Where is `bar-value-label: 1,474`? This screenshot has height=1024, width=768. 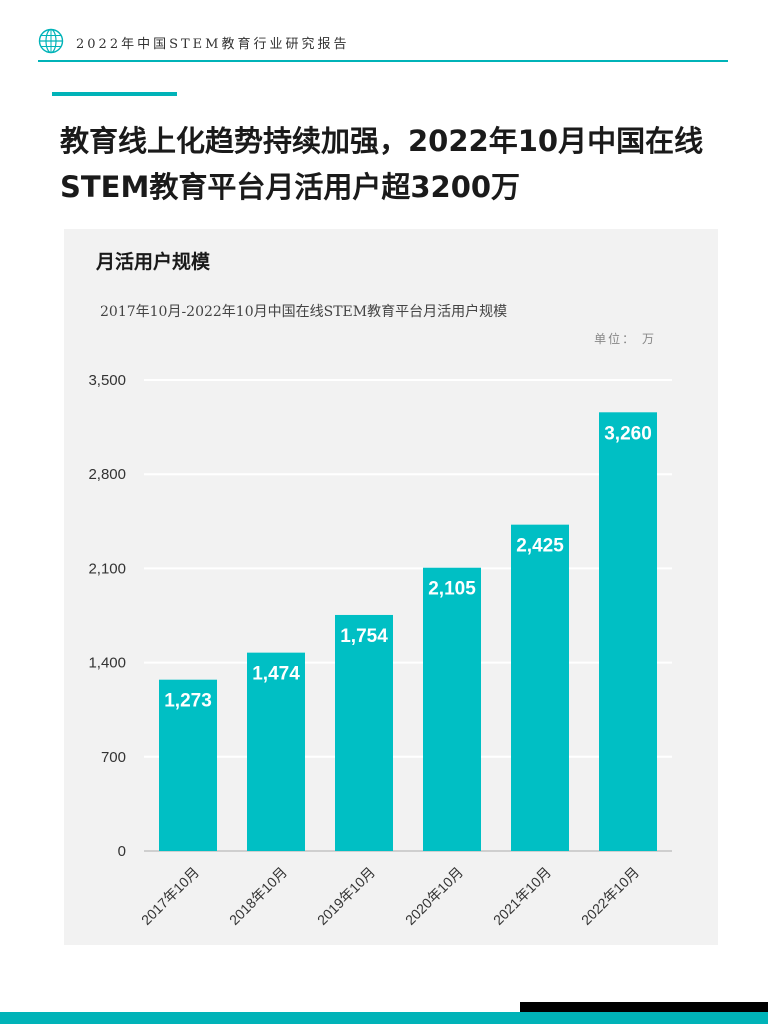 bar-value-label: 1,474 is located at coordinates (276, 674).